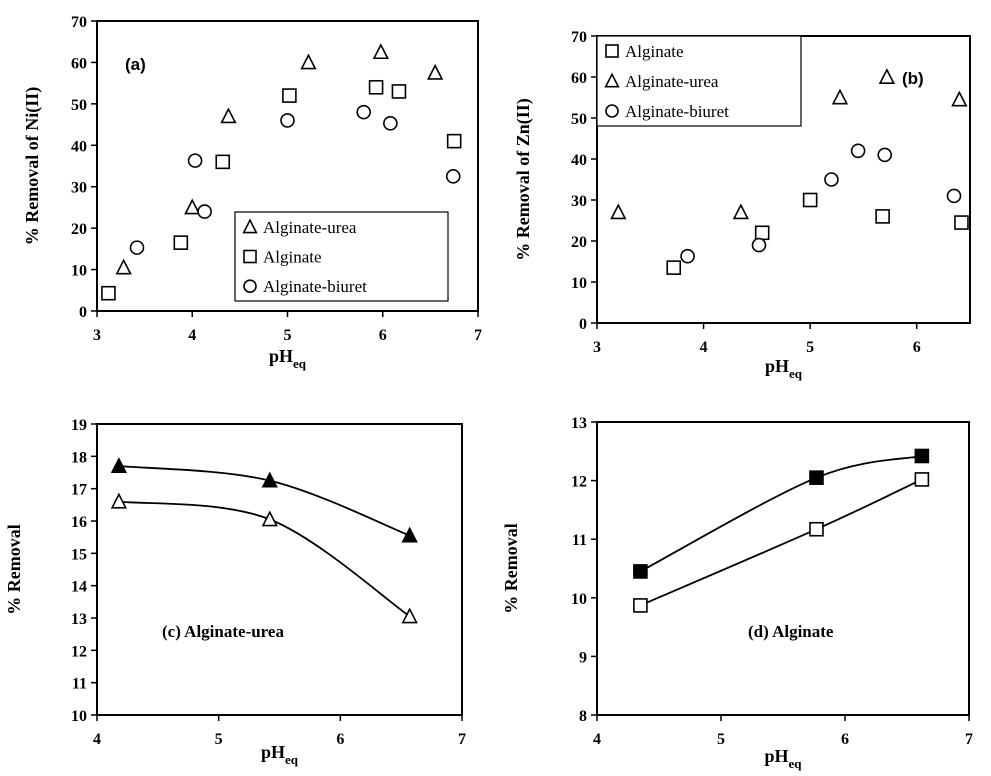 The image size is (991, 776). What do you see at coordinates (579, 160) in the screenshot?
I see `y-tick-label: 40` at bounding box center [579, 160].